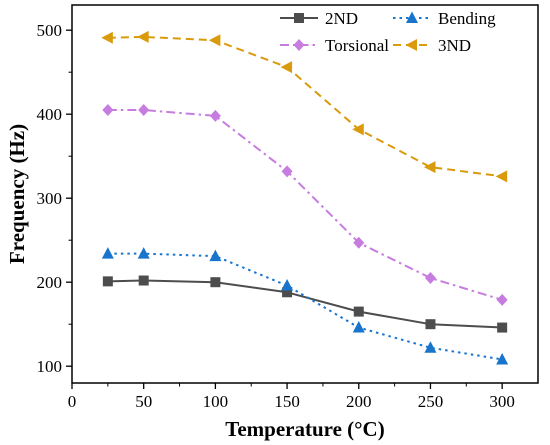  I want to click on x-tick-label: 0, so click(72, 401).